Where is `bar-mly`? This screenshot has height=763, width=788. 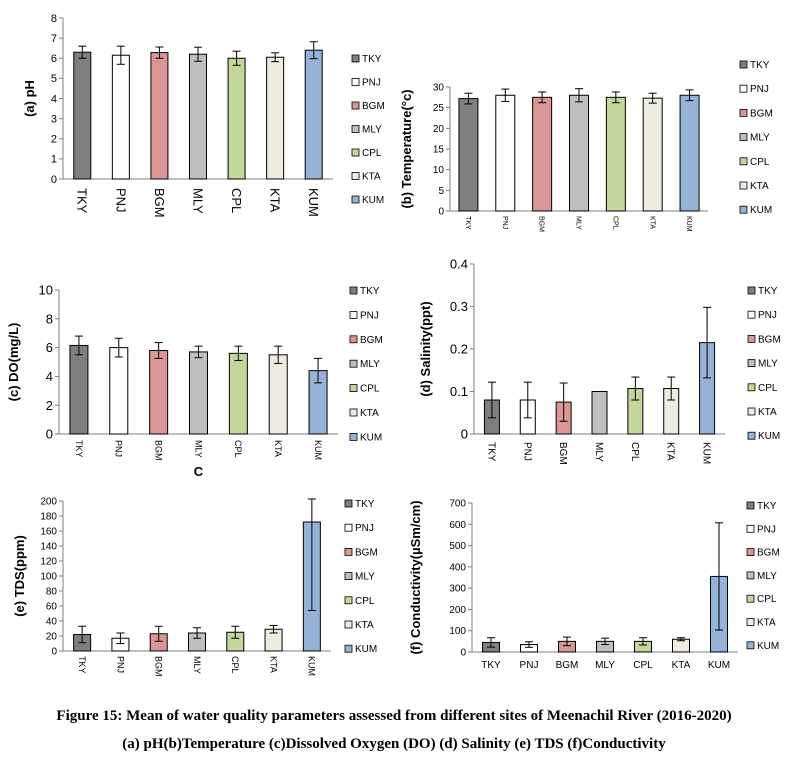 bar-mly is located at coordinates (579, 153).